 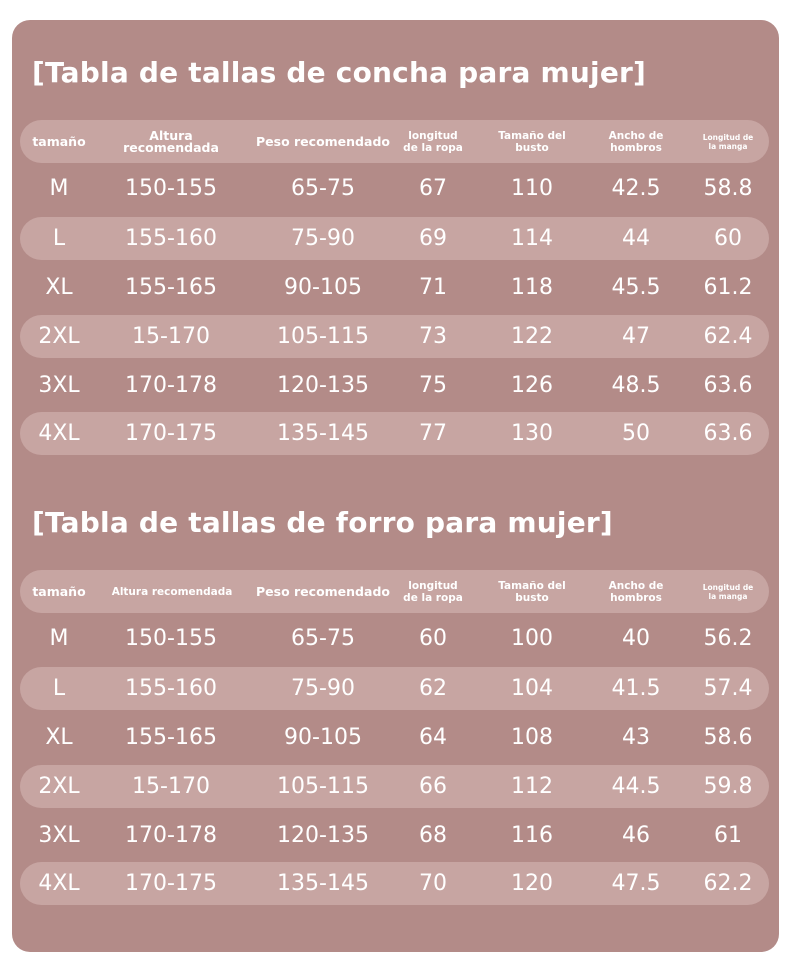 I want to click on cell-bust: 104, so click(x=532, y=688).